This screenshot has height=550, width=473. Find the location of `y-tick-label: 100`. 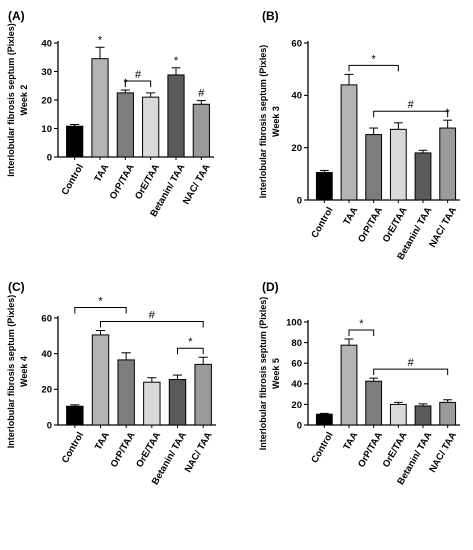

y-tick-label: 100 is located at coordinates (294, 322).